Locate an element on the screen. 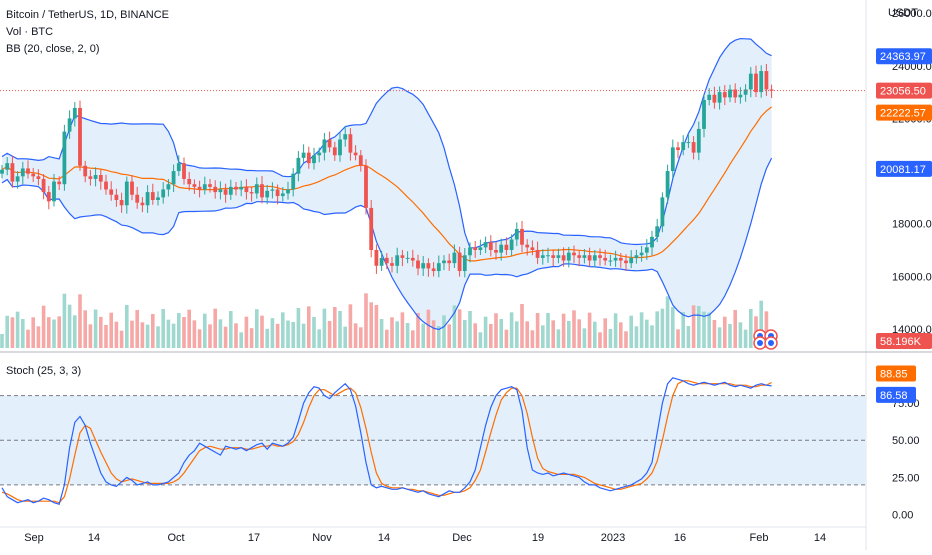 The image size is (932, 555). time-tick-label: Sep is located at coordinates (34, 538).